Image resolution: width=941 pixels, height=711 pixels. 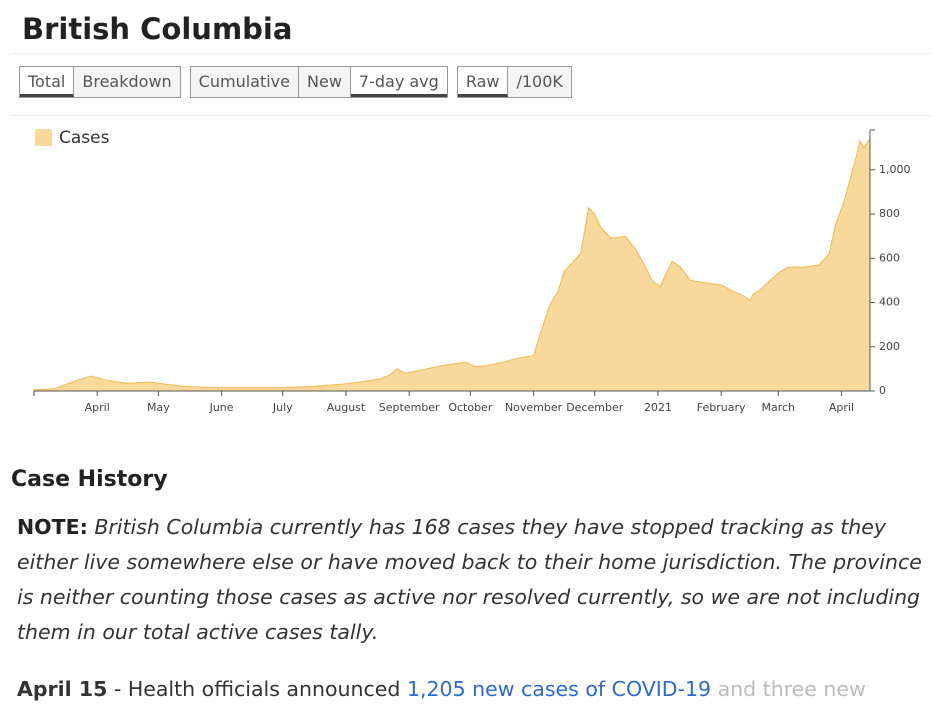 What do you see at coordinates (534, 407) in the screenshot?
I see `x-tick-label: November` at bounding box center [534, 407].